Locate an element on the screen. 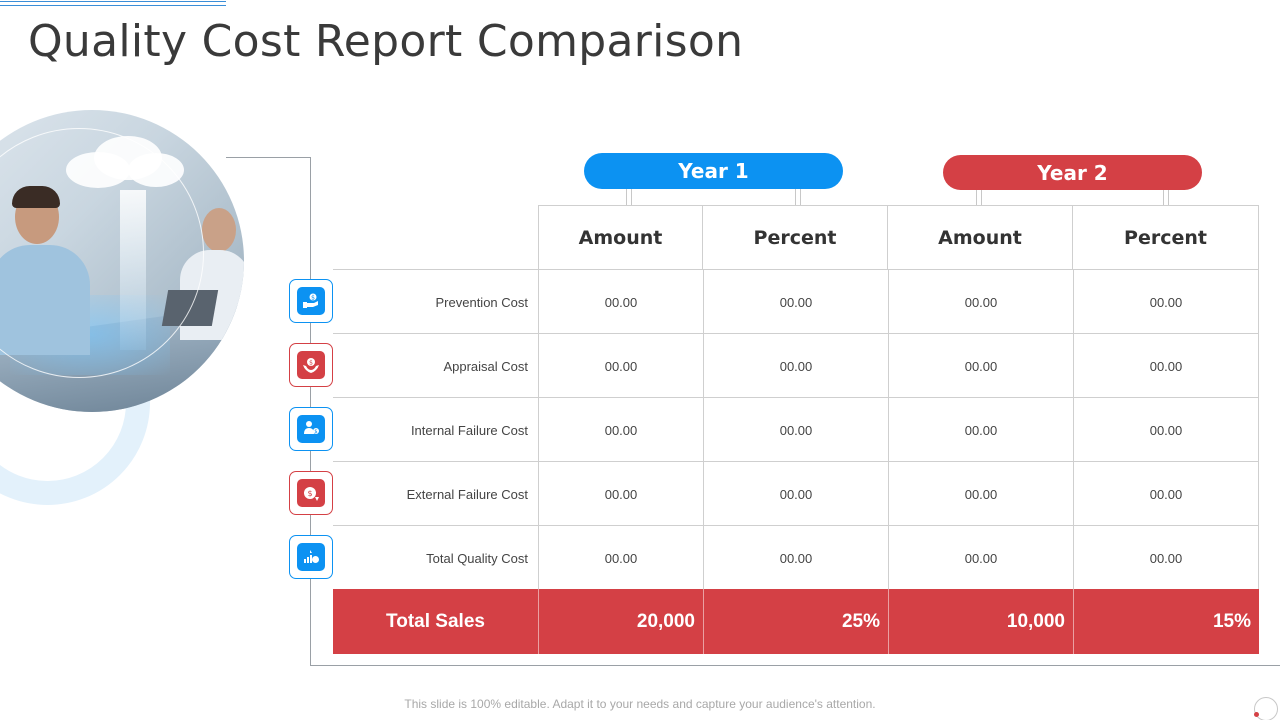  total-cell: 20,000 is located at coordinates (620, 621).